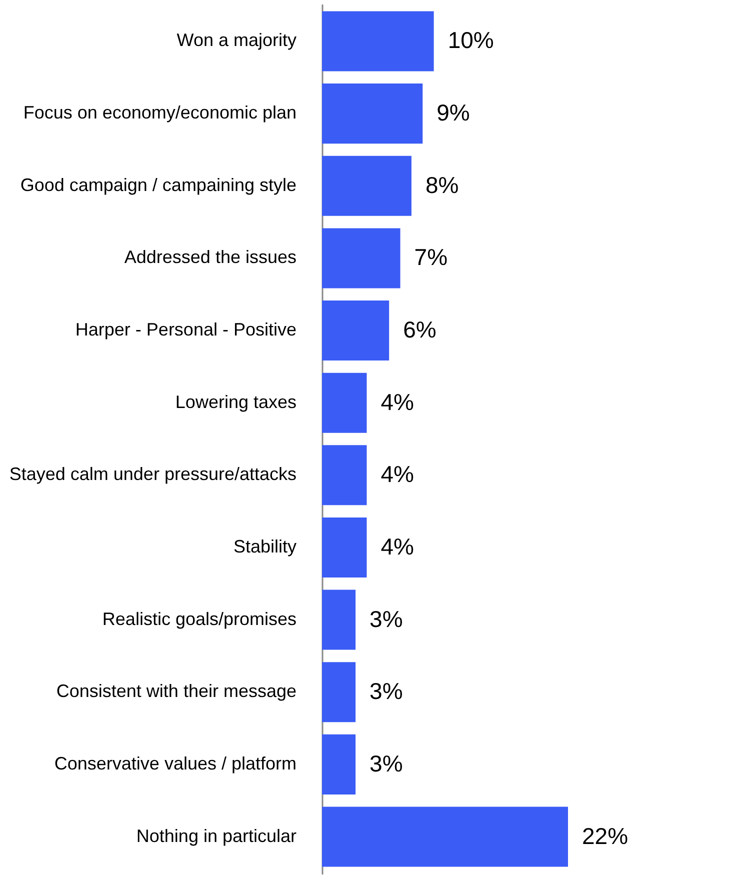  Describe the element at coordinates (264, 546) in the screenshot. I see `y-tick-label: Stability` at that location.